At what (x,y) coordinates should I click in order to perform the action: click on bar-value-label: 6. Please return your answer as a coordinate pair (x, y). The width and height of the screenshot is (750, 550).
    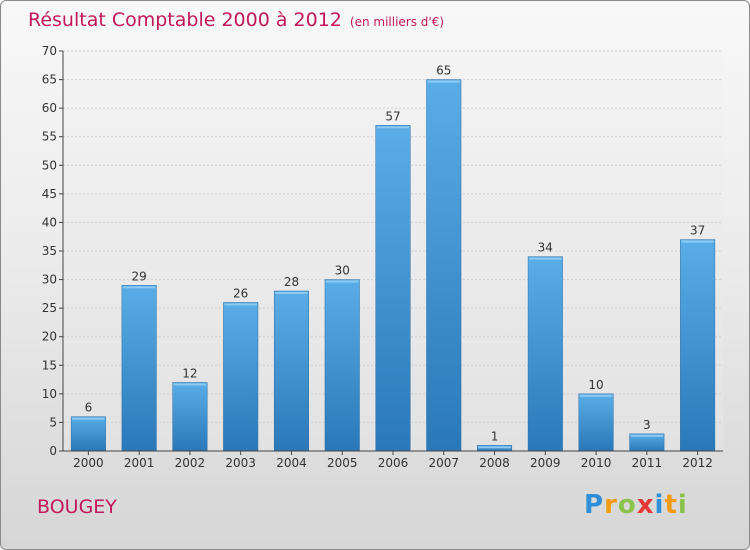
    Looking at the image, I should click on (89, 408).